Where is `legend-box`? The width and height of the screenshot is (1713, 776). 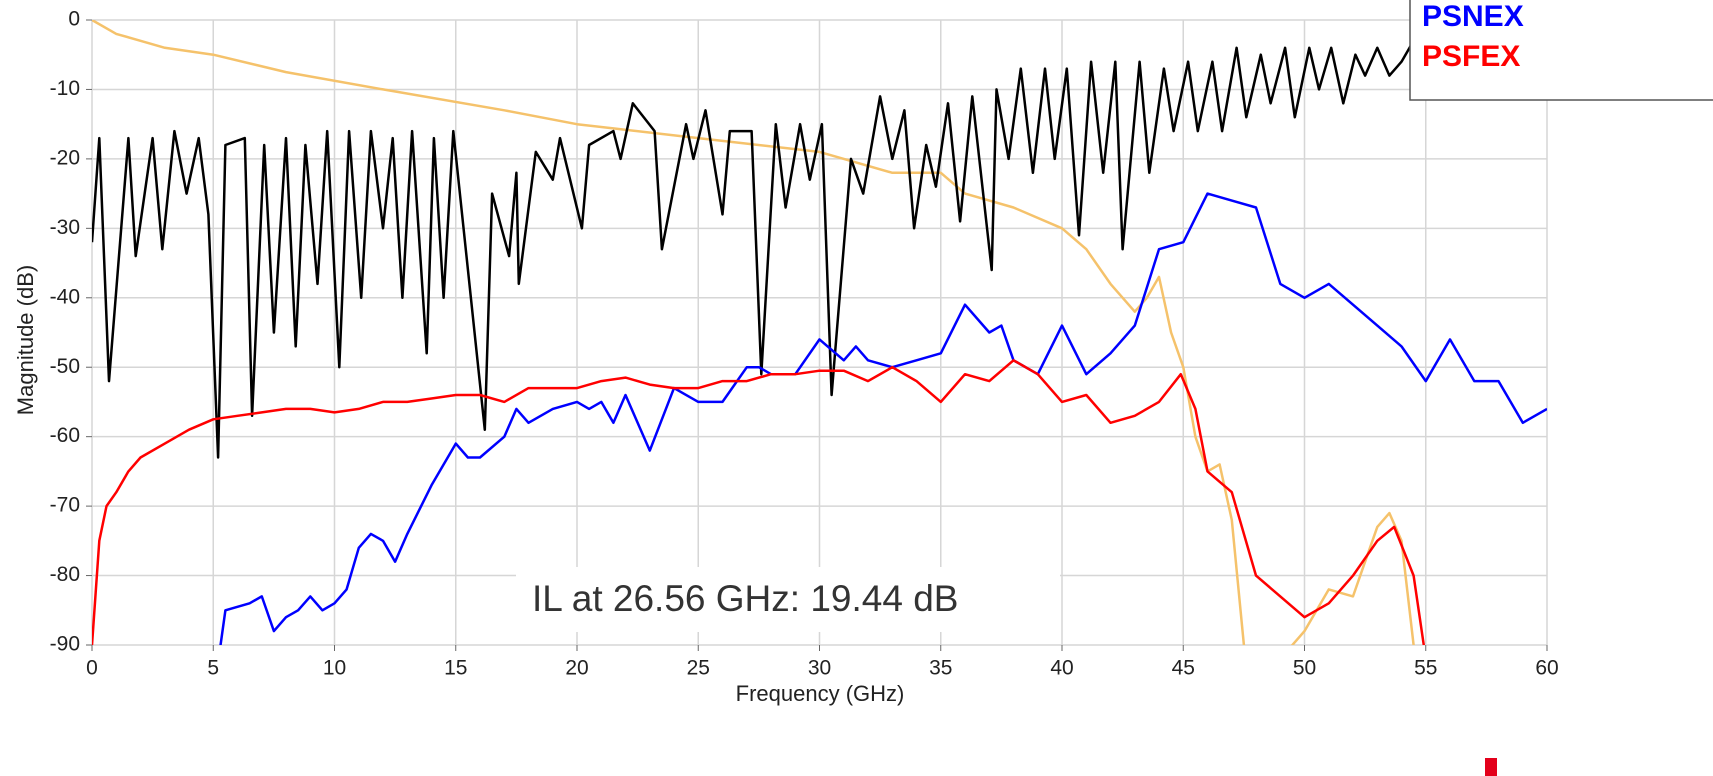 legend-box is located at coordinates (1561, 50).